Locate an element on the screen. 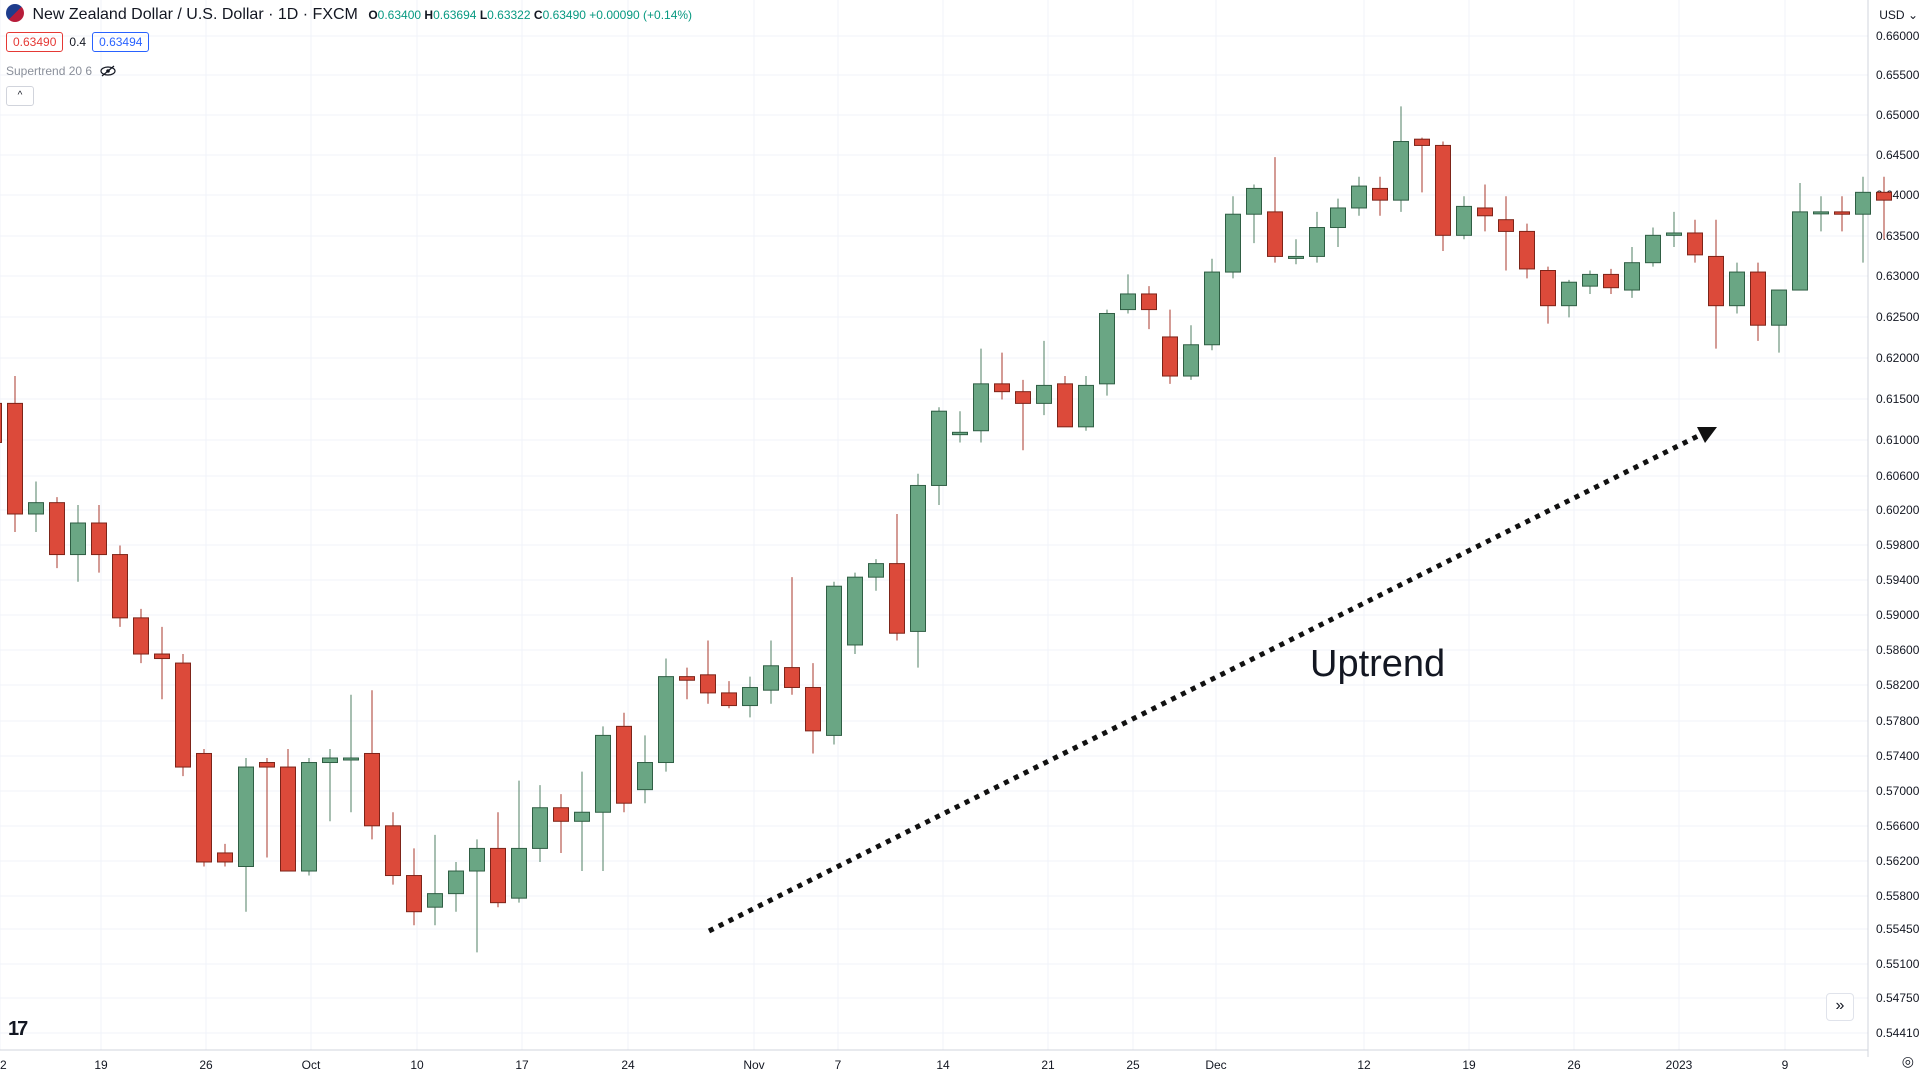 The image size is (1932, 1080). close-key: C is located at coordinates (538, 15).